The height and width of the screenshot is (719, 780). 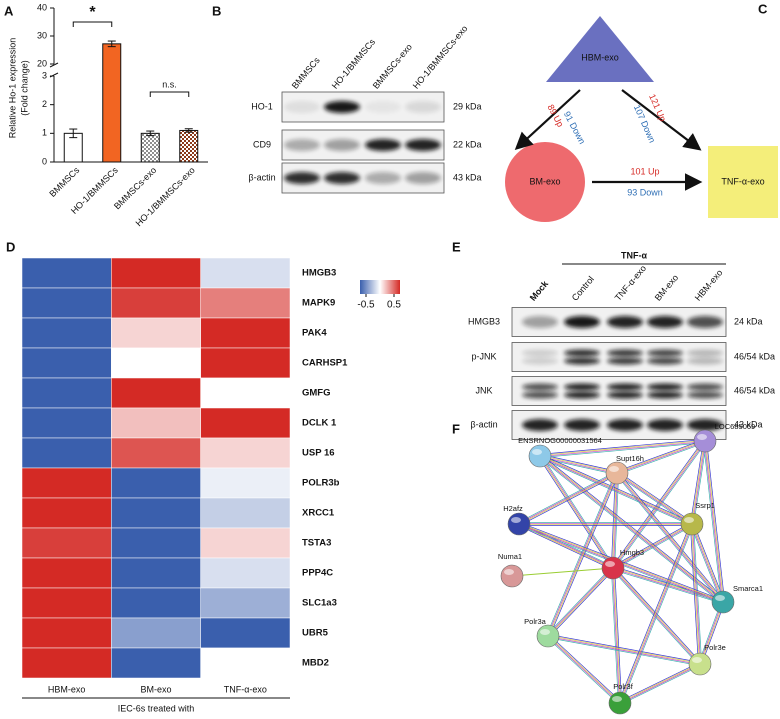 I want to click on significance-label: n.s., so click(x=169, y=84).